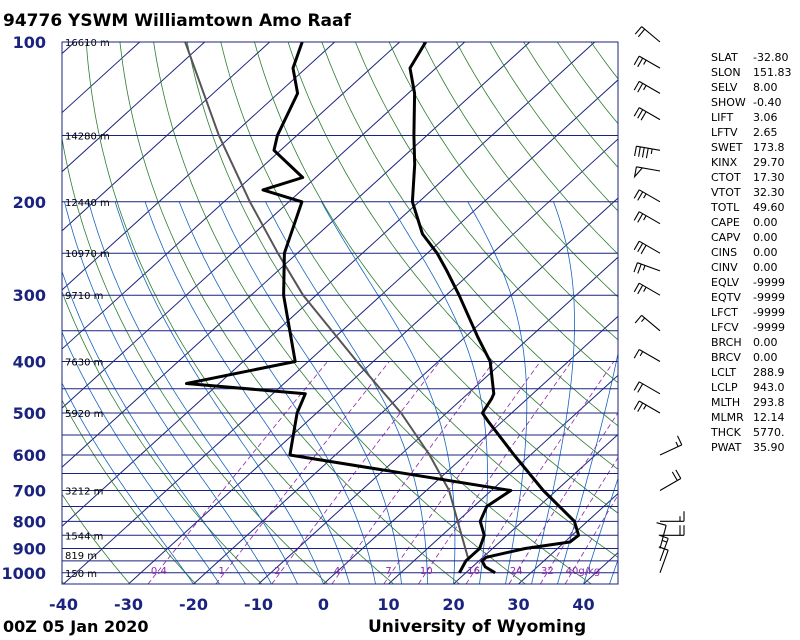 The image size is (800, 640). I want to click on index-value: 17.30, so click(769, 177).